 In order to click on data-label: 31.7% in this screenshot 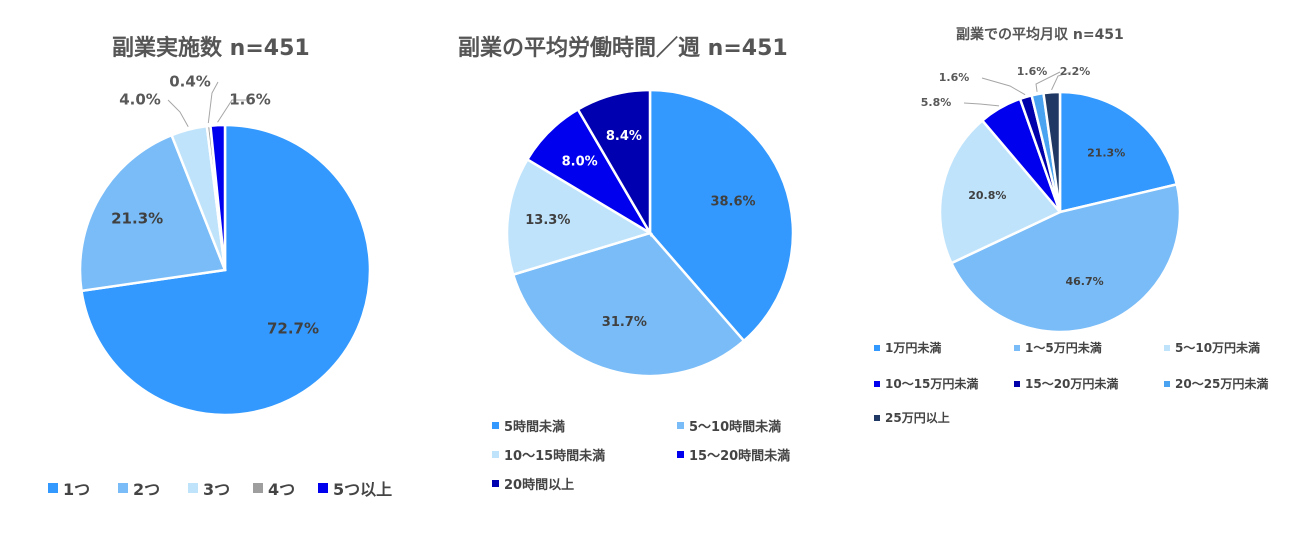, I will do `click(624, 322)`.